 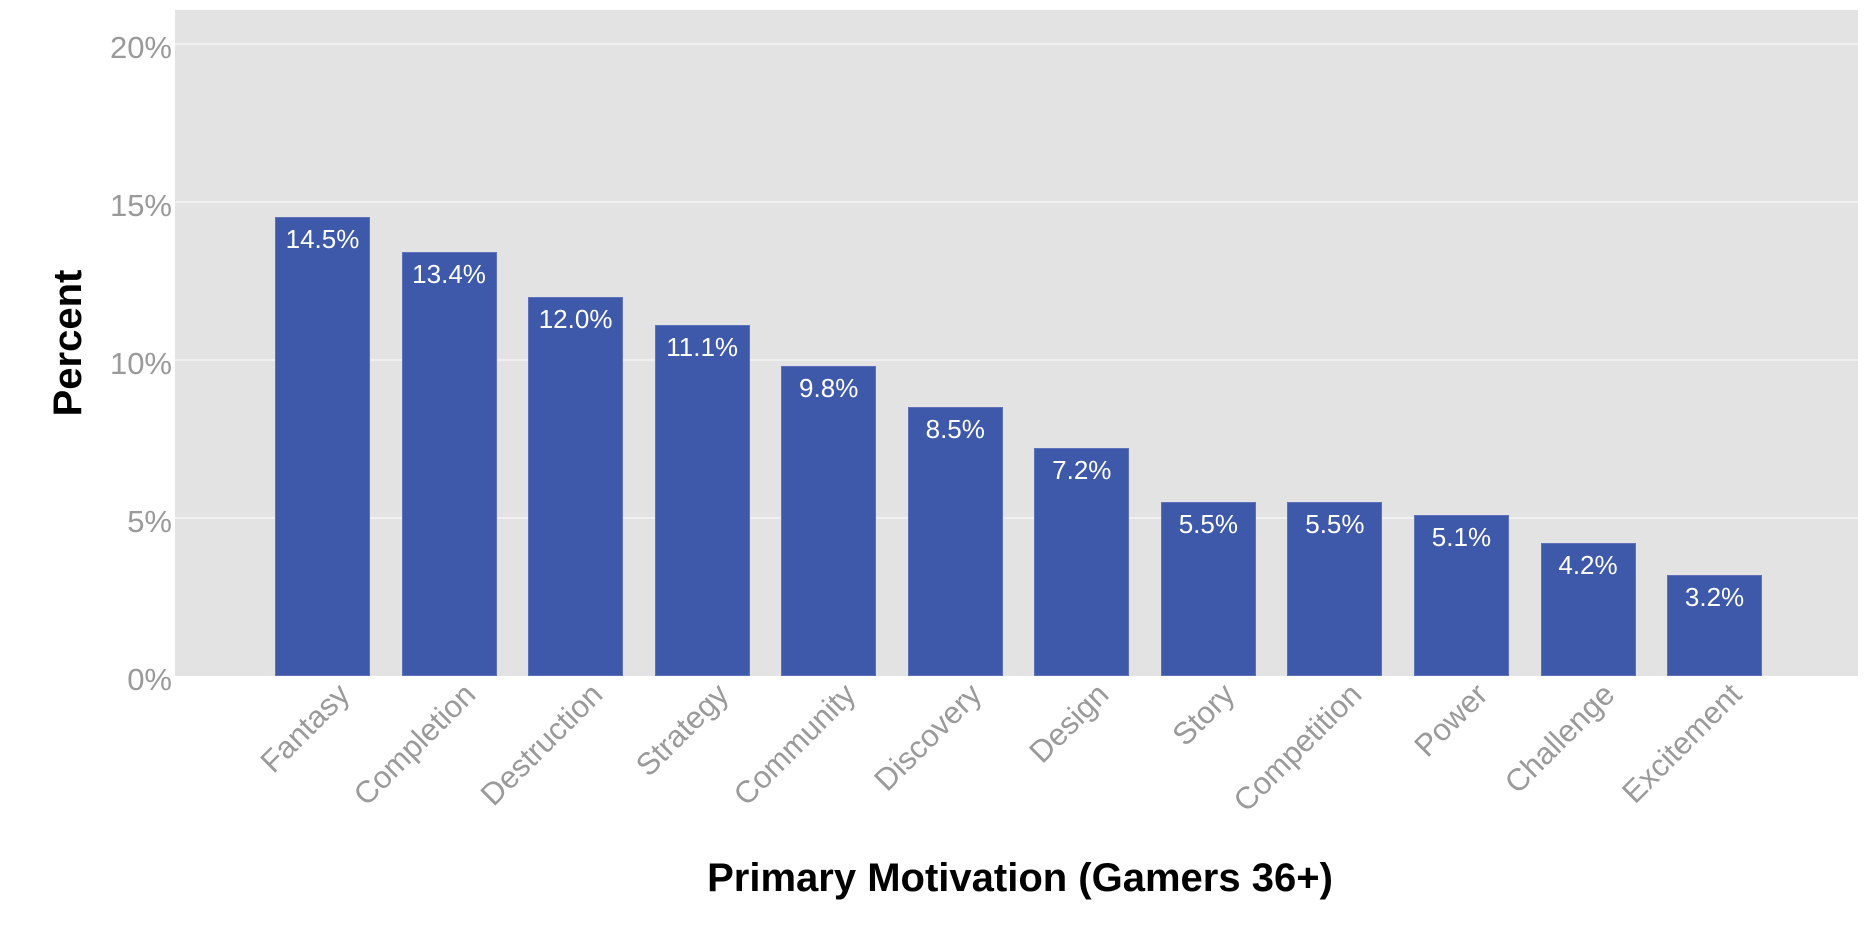 I want to click on x-tick-label: Power, so click(x=1451, y=720).